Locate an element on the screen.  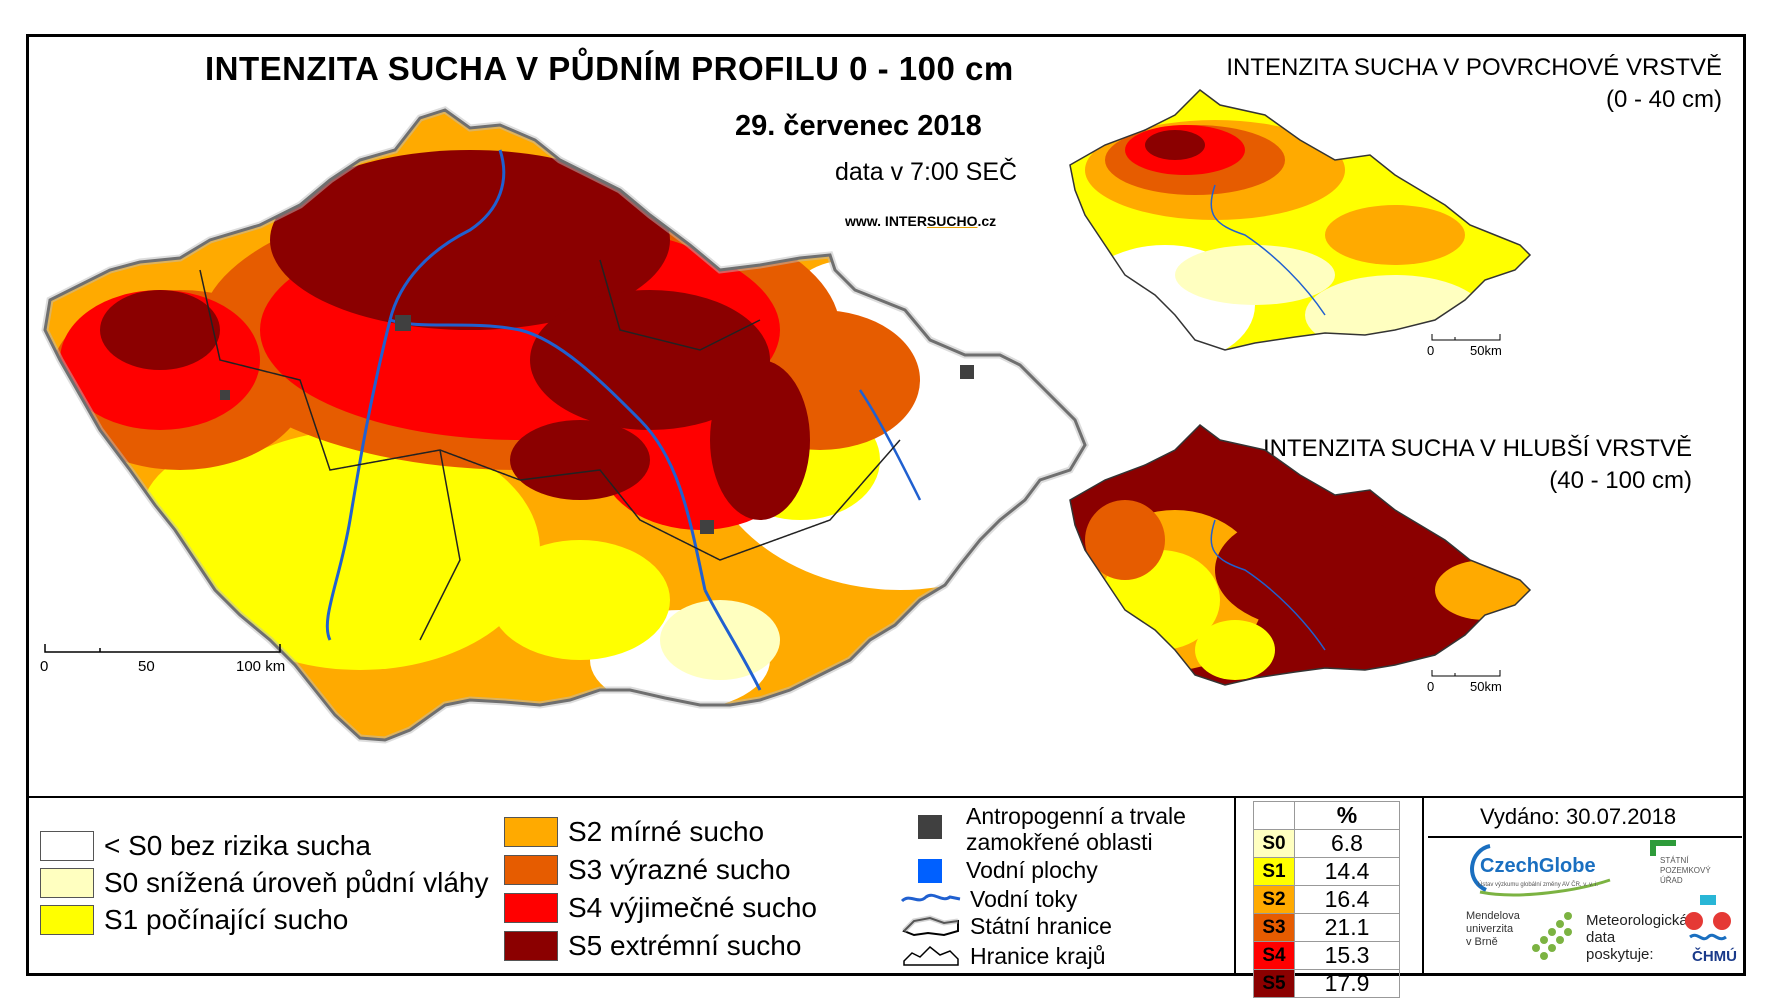
deep-scale-tick-50: 50km is located at coordinates (1486, 686).